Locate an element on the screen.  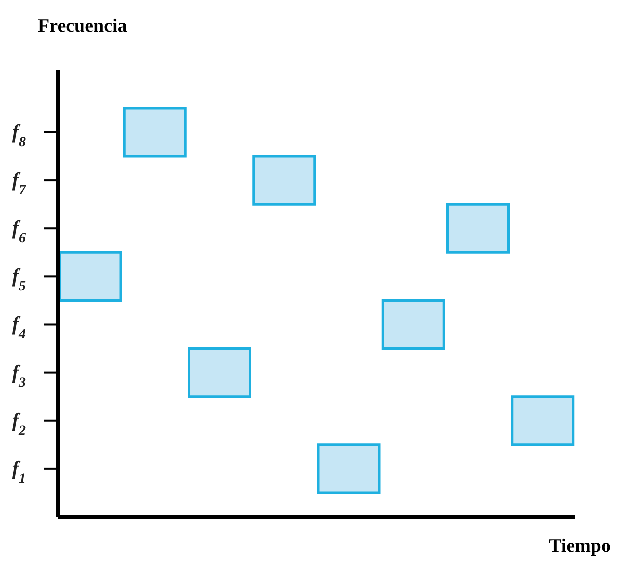
x-axis-title: Tiempo is located at coordinates (580, 547).